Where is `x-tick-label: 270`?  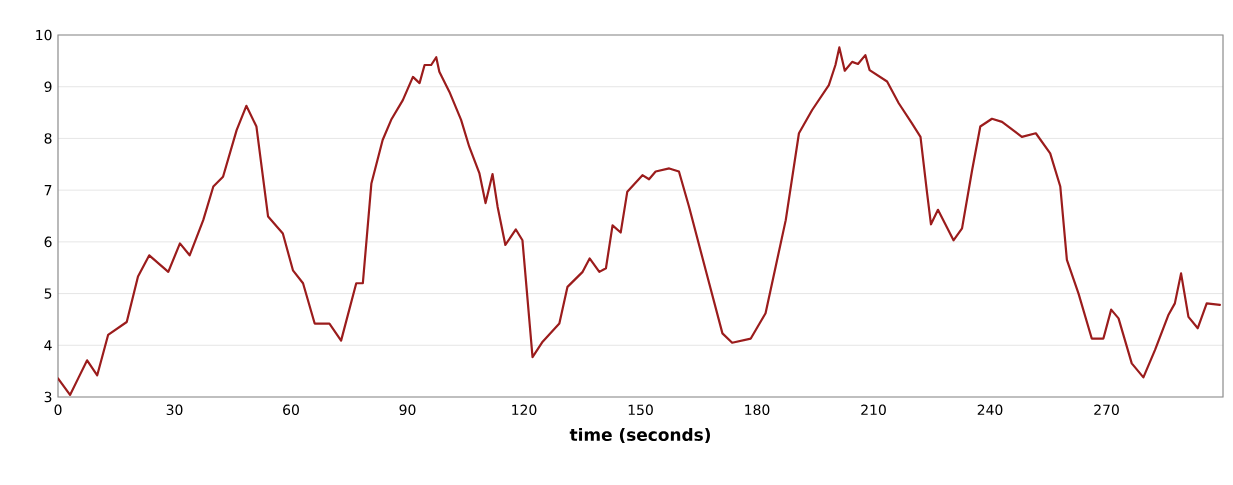
x-tick-label: 270 is located at coordinates (1106, 410).